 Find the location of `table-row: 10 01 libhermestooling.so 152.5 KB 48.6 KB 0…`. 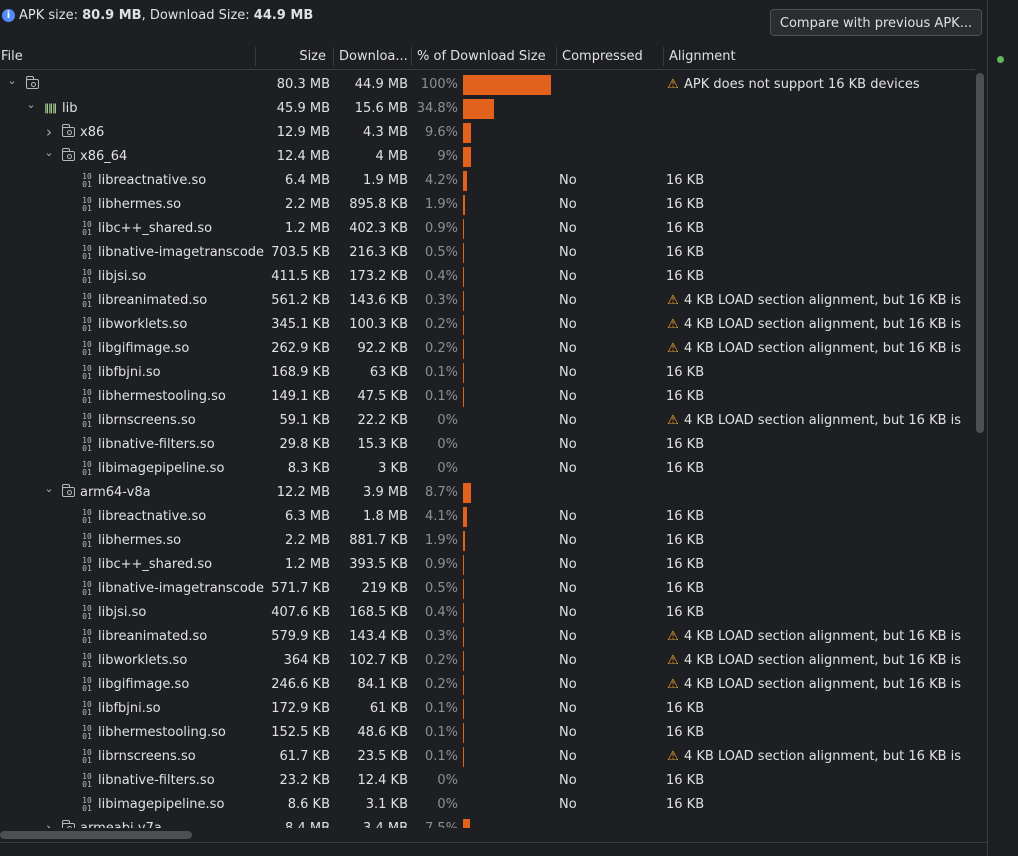

table-row: 10 01 libhermestooling.so 152.5 KB 48.6 KB 0… is located at coordinates (487, 733).